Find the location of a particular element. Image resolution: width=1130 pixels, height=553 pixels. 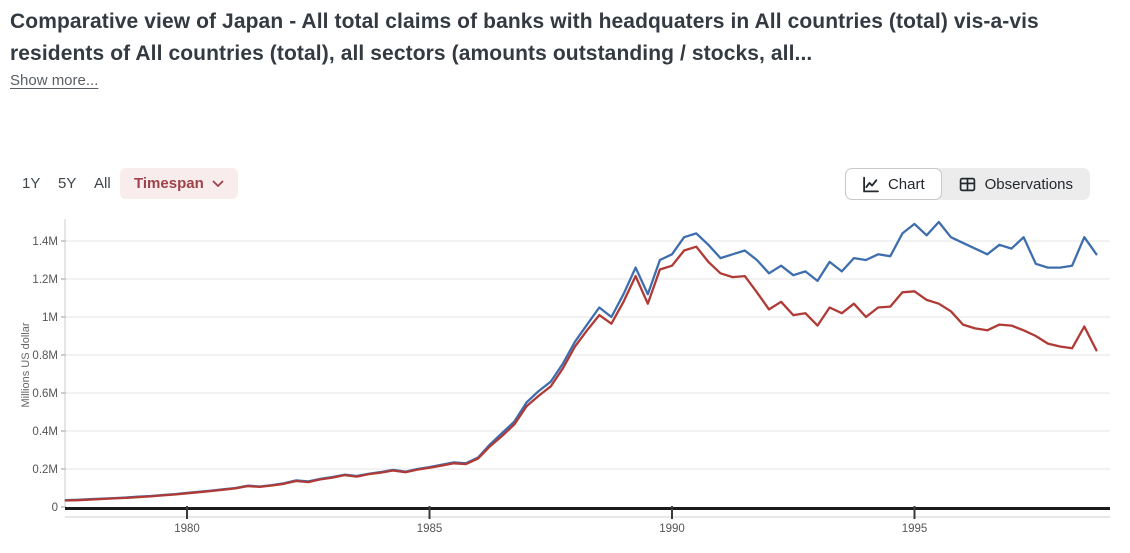

x-axis-tick-label: 1990 is located at coordinates (672, 529).